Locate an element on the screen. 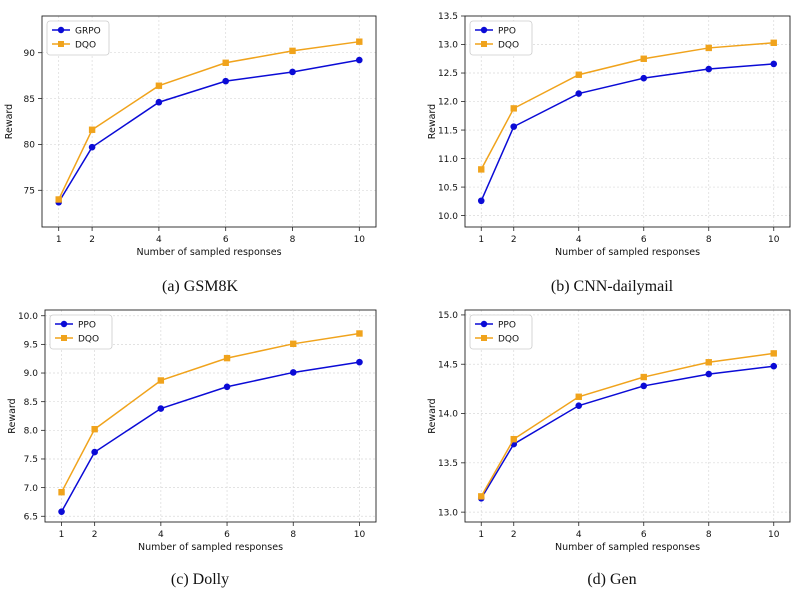 This screenshot has height=604, width=800. y-tick-label: 7.5 is located at coordinates (31, 460).